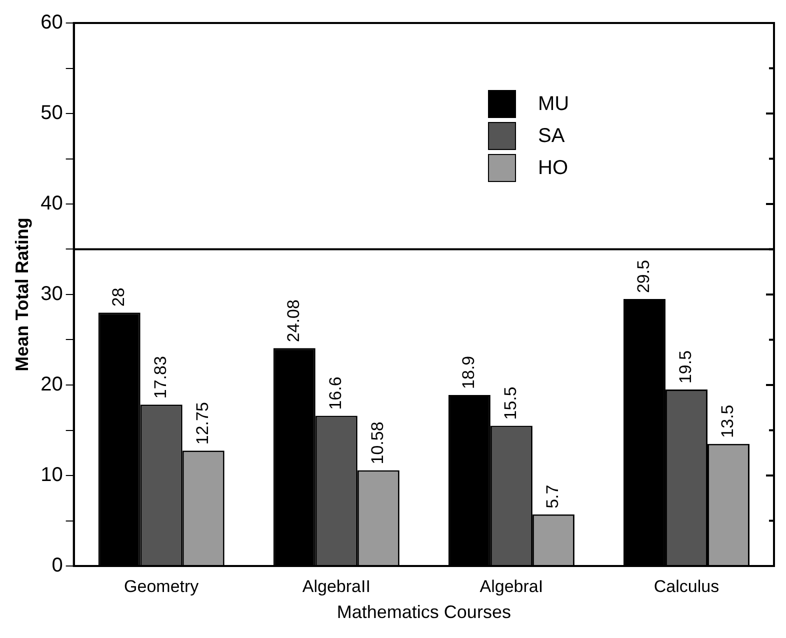  What do you see at coordinates (51, 23) in the screenshot?
I see `y-tick-label: 60` at bounding box center [51, 23].